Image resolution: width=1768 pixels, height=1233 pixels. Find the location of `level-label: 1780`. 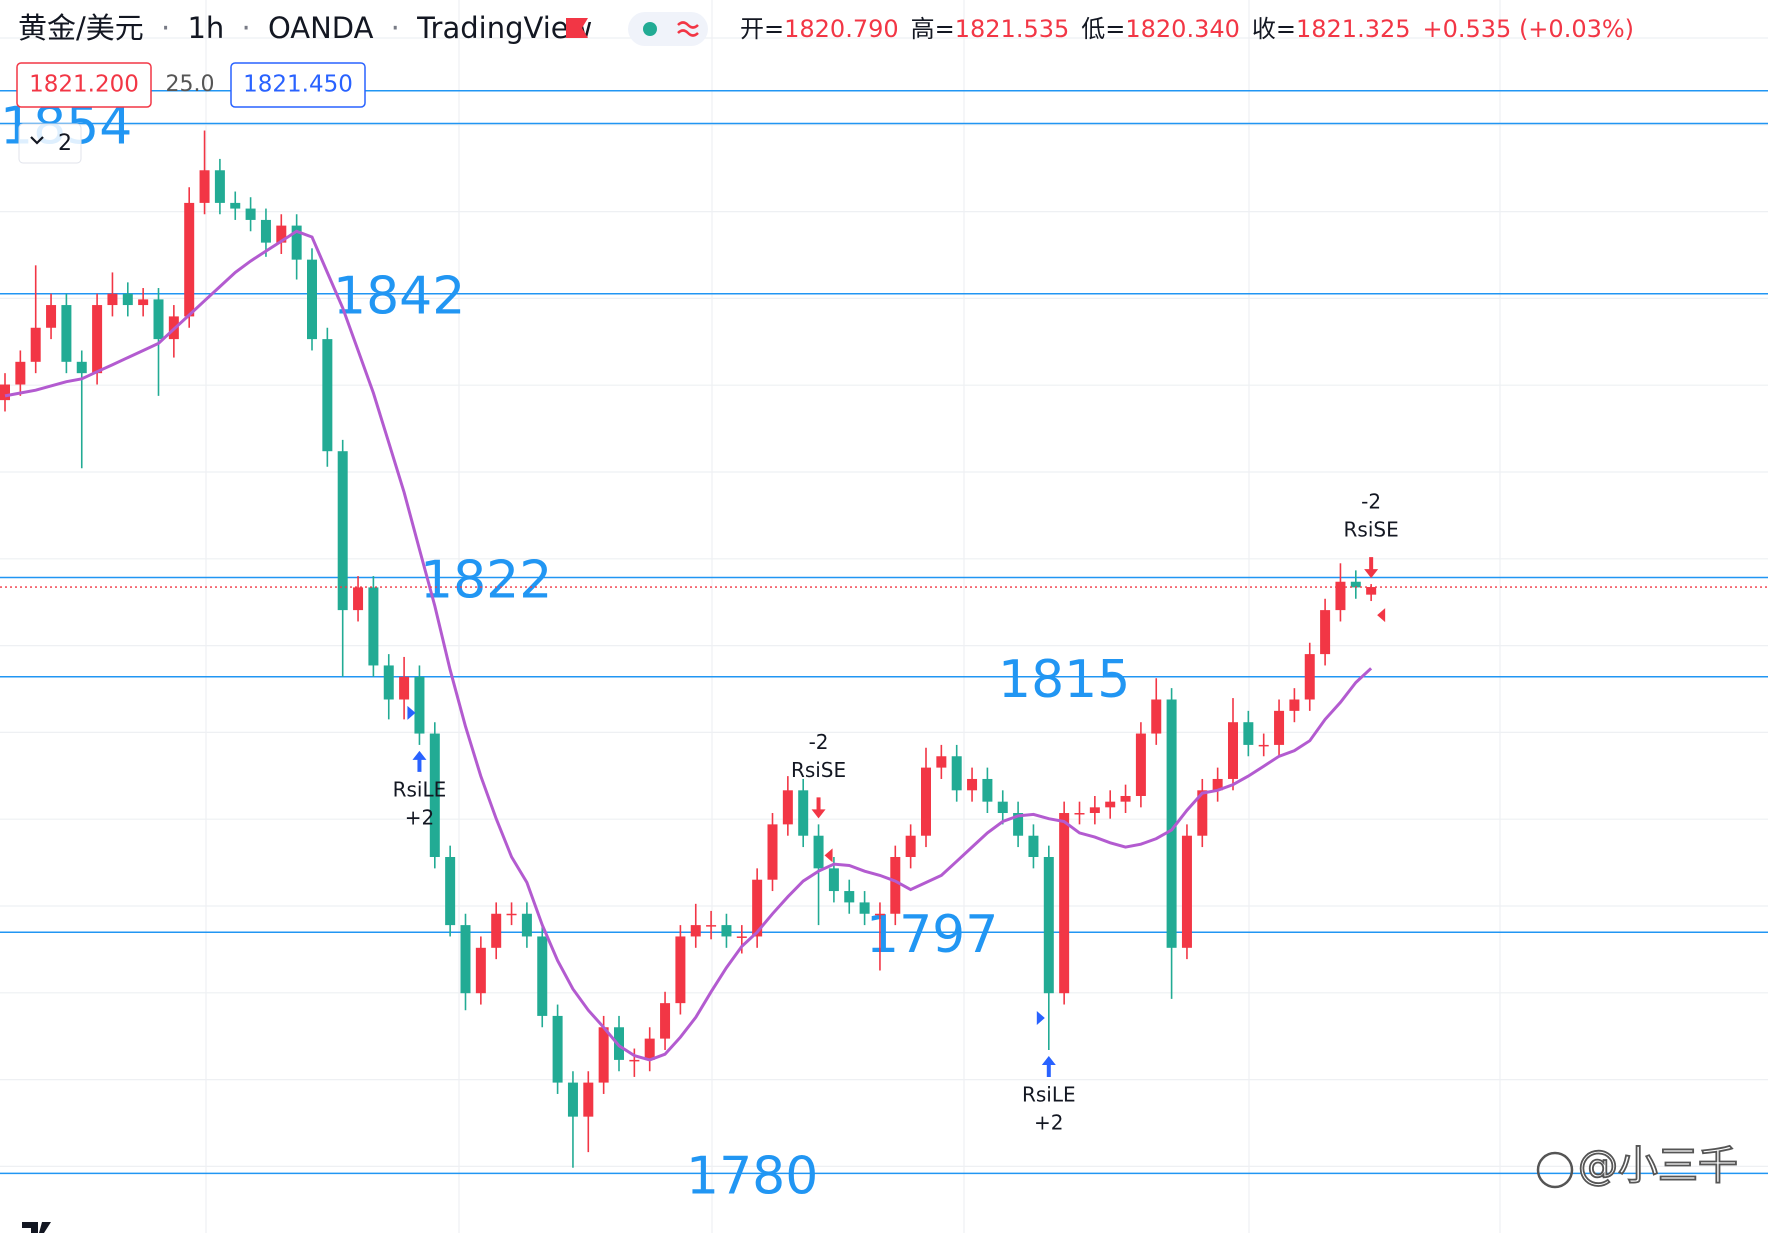

level-label: 1780 is located at coordinates (752, 1176).